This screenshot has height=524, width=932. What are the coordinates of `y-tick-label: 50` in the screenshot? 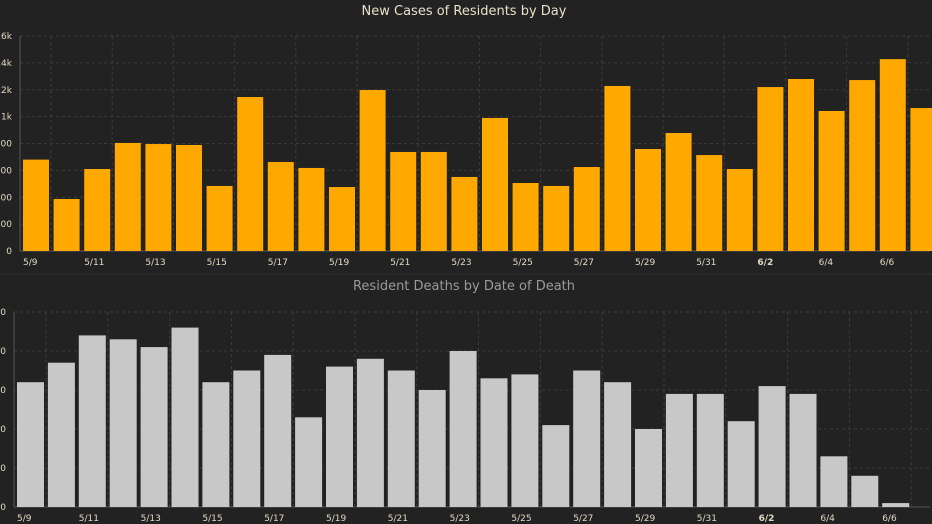 It's located at (3, 313).